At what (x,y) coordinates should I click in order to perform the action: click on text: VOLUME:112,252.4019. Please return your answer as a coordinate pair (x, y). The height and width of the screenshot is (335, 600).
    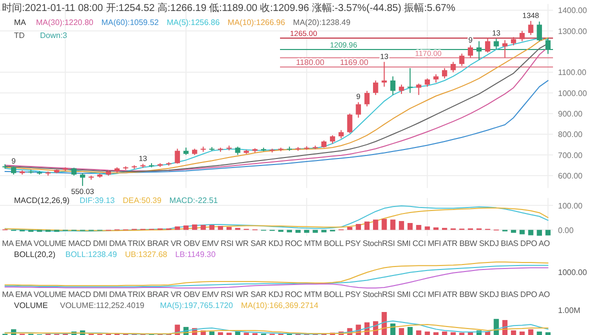
    Looking at the image, I should click on (102, 305).